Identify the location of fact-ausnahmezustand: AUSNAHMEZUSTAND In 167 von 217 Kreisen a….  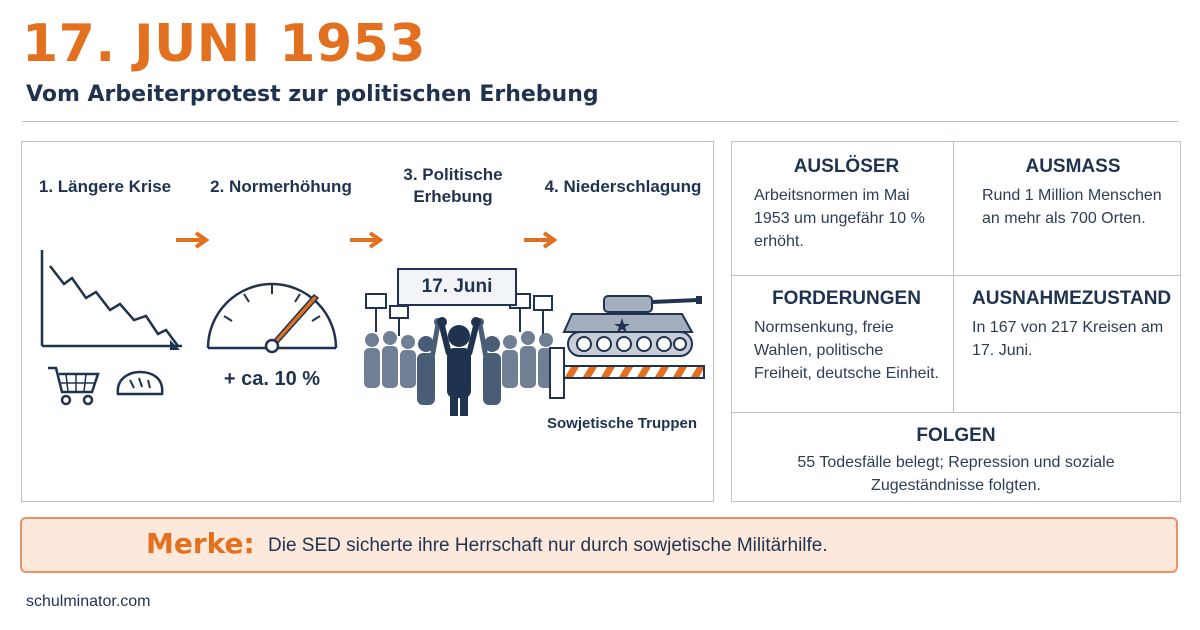
(1067, 344).